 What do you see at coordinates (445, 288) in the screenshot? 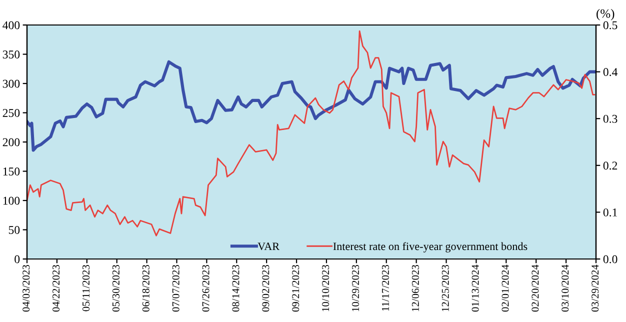
I see `x-tick-label: 12/25/2023` at bounding box center [445, 288].